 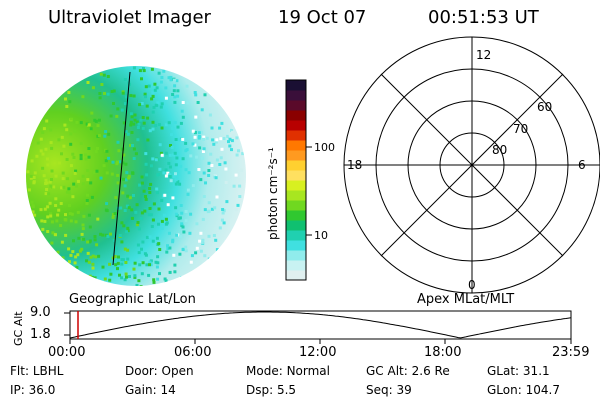 What do you see at coordinates (67, 352) in the screenshot?
I see `timeline-xlabel-0000: 00:00` at bounding box center [67, 352].